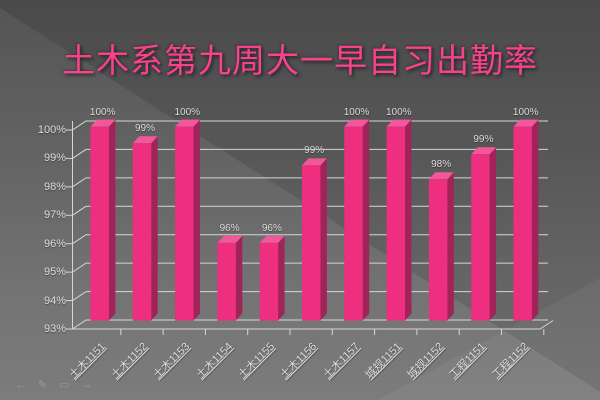 This screenshot has height=400, width=600. I want to click on bar-value-label: 98%, so click(441, 165).